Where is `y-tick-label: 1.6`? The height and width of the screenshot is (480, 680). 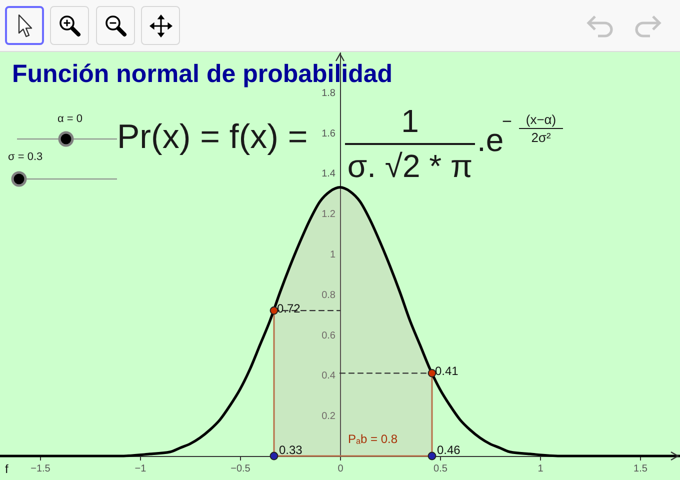 y-tick-label: 1.6 is located at coordinates (329, 134).